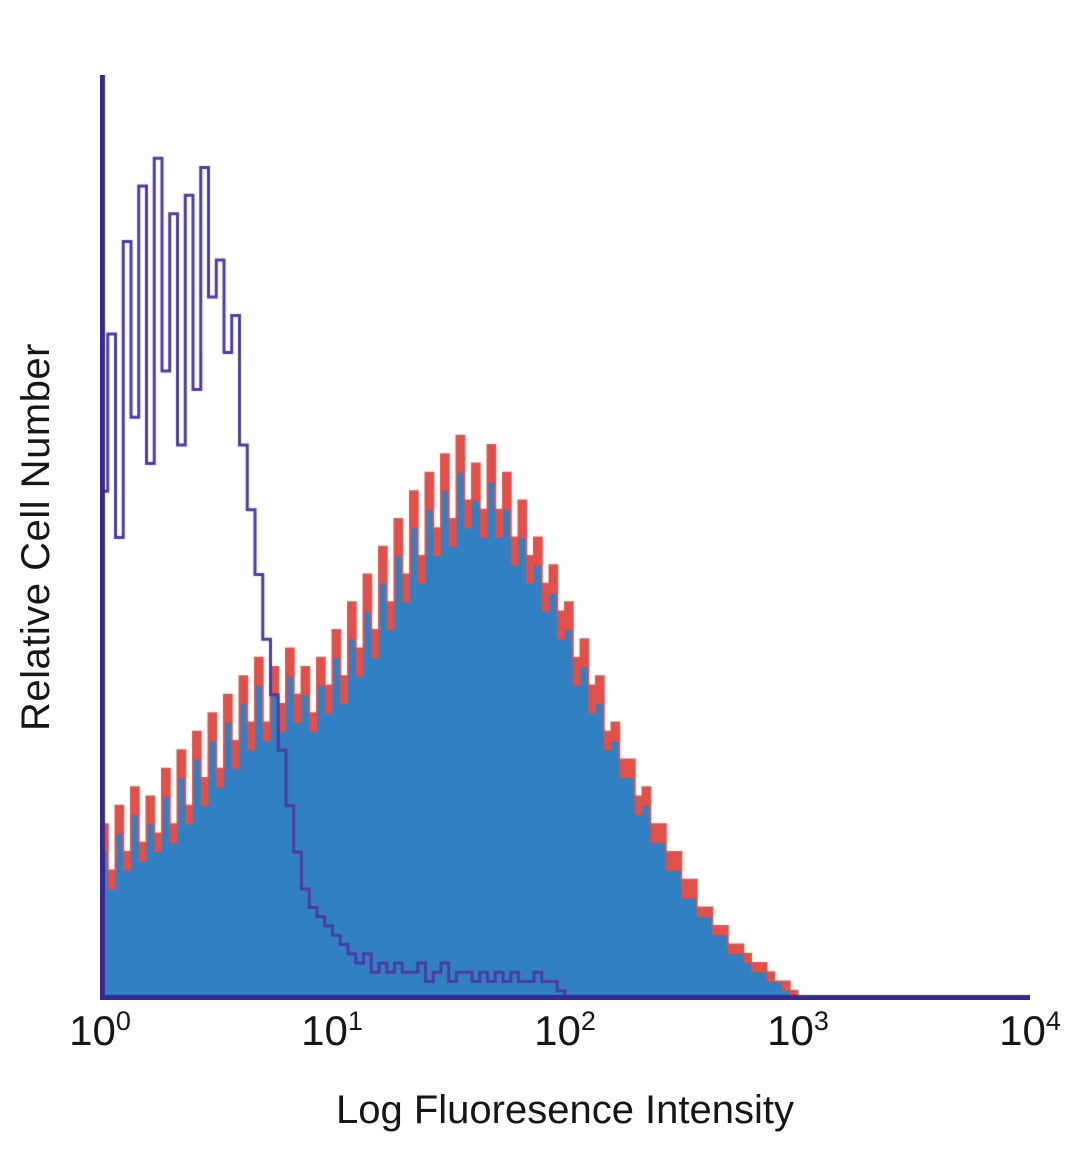 This screenshot has height=1169, width=1080. Describe the element at coordinates (123, 1021) in the screenshot. I see `x-tick-exponent: 0` at that location.